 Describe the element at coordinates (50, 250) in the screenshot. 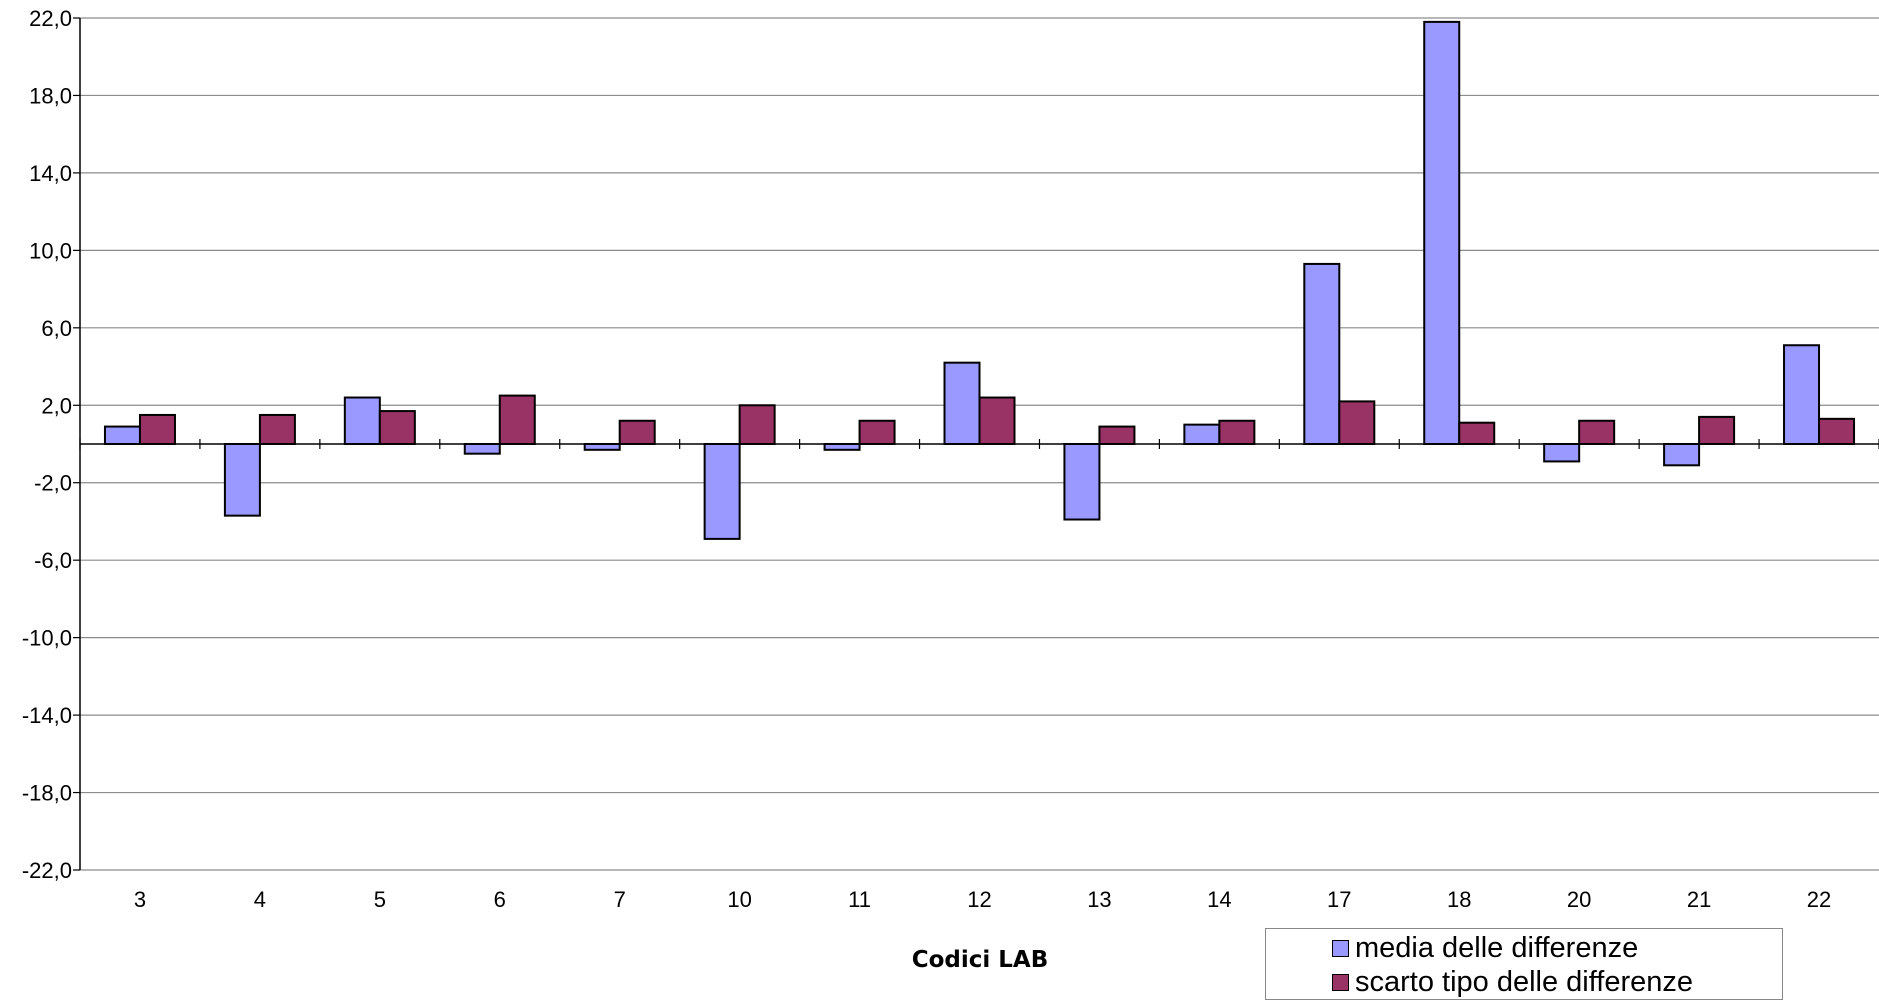

I see `y-tick-label: 10,0` at that location.